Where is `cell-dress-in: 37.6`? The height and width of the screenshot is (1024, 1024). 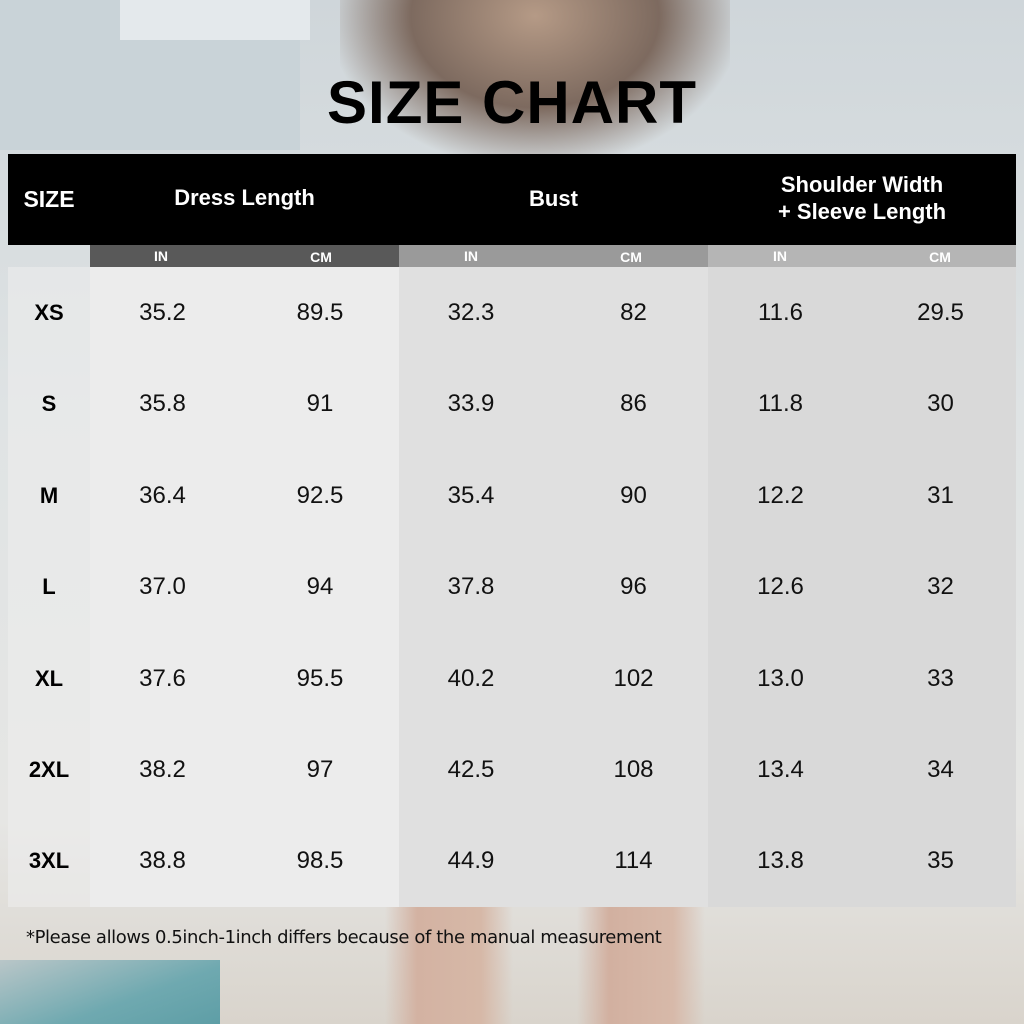 cell-dress-in: 37.6 is located at coordinates (162, 678).